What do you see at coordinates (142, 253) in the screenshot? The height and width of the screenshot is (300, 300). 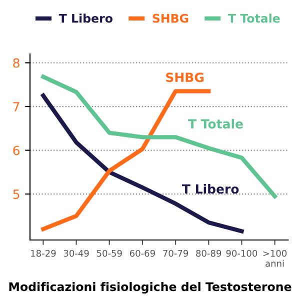 I see `x-tick-label: 60-69` at bounding box center [142, 253].